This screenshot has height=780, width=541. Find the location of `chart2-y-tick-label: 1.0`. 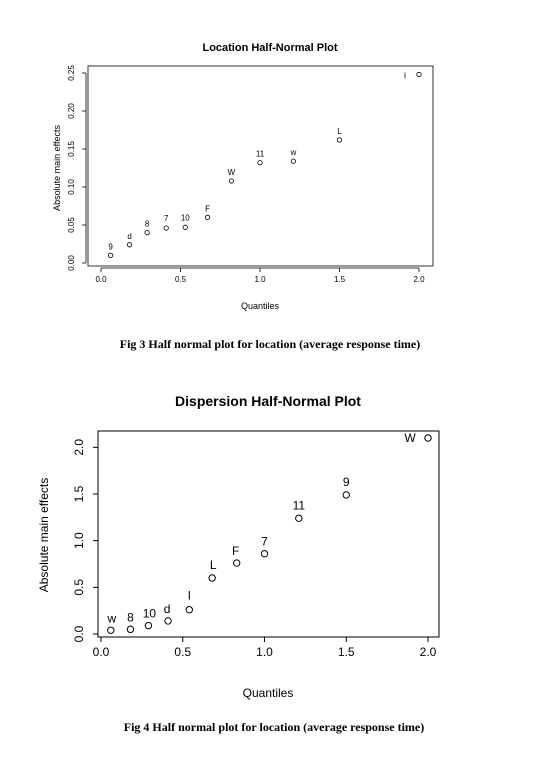

chart2-y-tick-label: 1.0 is located at coordinates (79, 540).